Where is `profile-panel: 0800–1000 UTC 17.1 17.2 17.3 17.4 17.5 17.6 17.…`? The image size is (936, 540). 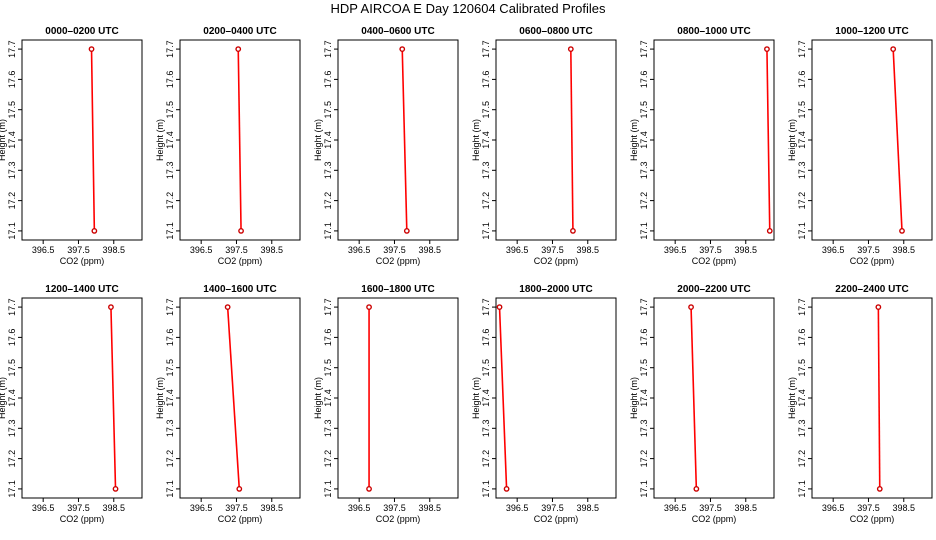 profile-panel: 0800–1000 UTC 17.1 17.2 17.3 17.4 17.5 17.6 17.… is located at coordinates (702, 146).